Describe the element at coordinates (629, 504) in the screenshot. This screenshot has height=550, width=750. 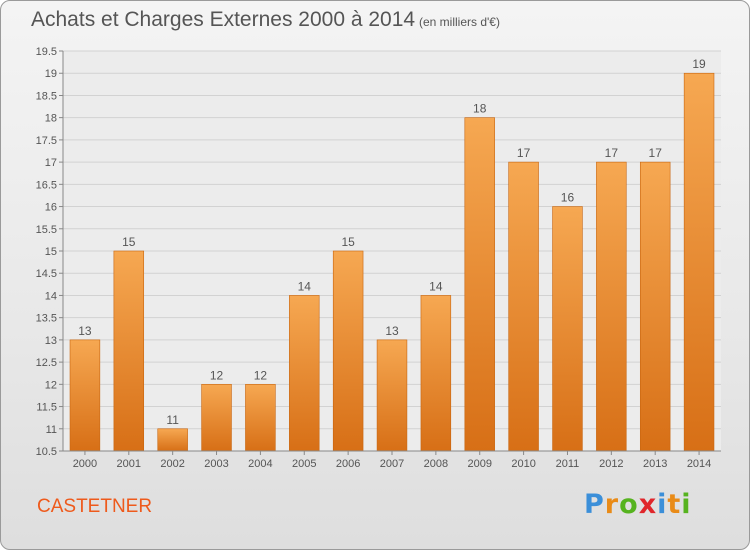
I see `logo-letter: o` at that location.